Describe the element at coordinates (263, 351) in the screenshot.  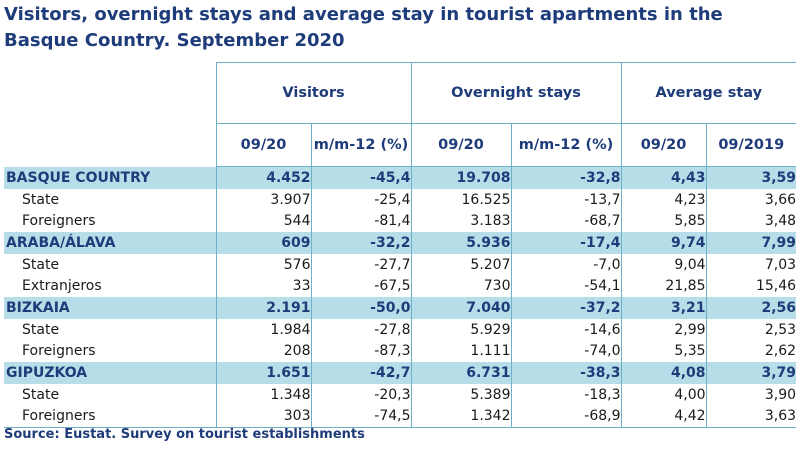
I see `visitors-value: 208` at that location.